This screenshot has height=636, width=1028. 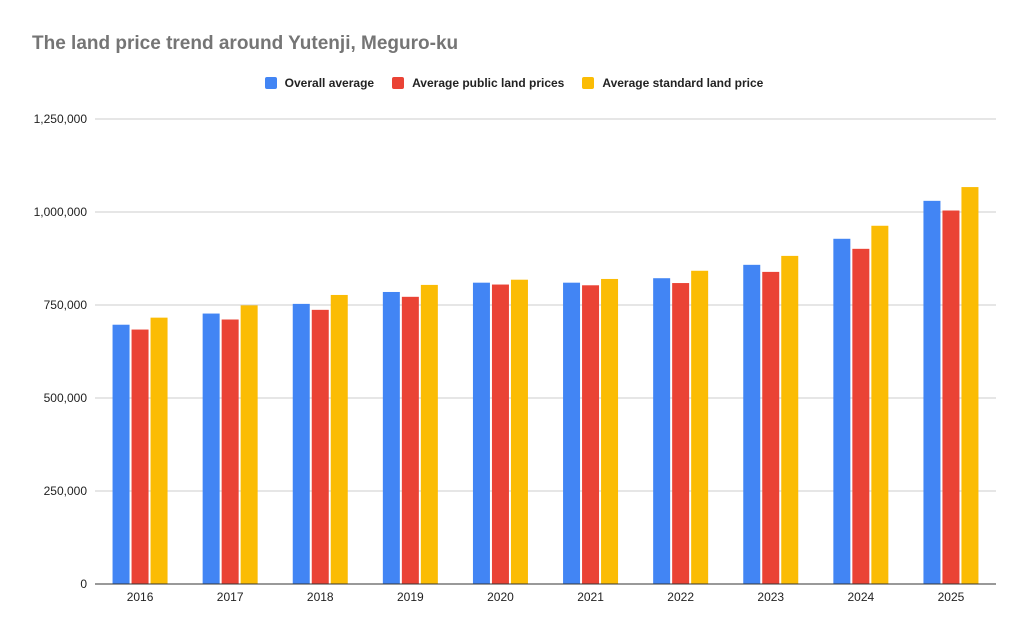 What do you see at coordinates (61, 119) in the screenshot?
I see `y-tick-label: 1,250,000` at bounding box center [61, 119].